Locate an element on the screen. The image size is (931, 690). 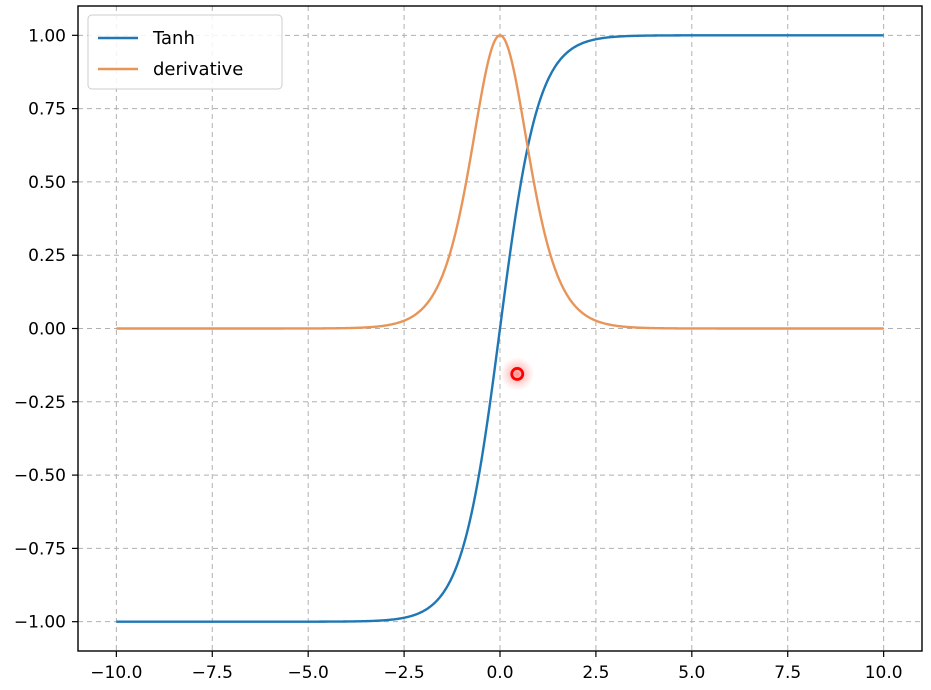
legend-label: derivative is located at coordinates (198, 69).